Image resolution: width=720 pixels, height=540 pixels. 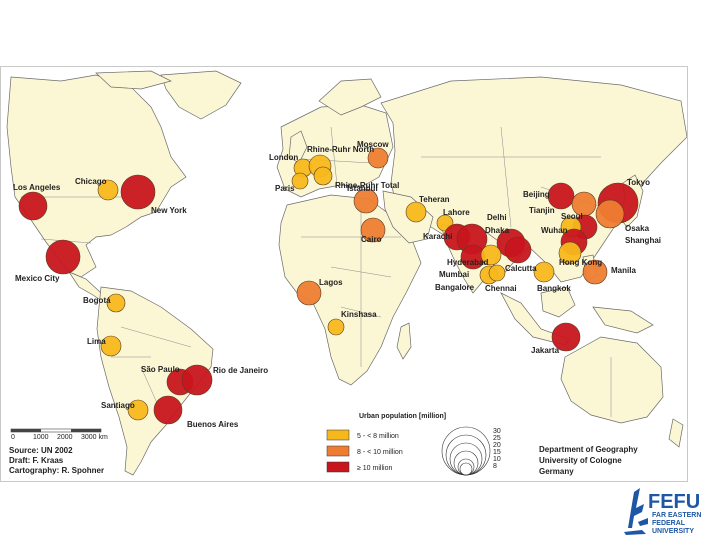 What do you see at coordinates (545, 350) in the screenshot?
I see `city-label-jakarta: Jakarta` at bounding box center [545, 350].